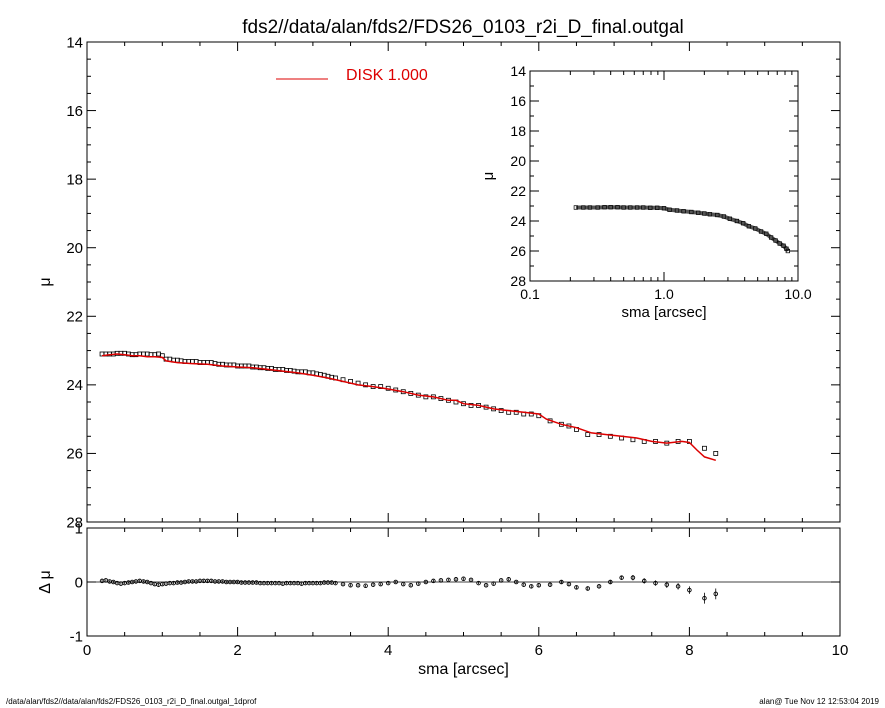  What do you see at coordinates (689, 650) in the screenshot?
I see `x-tick-label: 8` at bounding box center [689, 650].